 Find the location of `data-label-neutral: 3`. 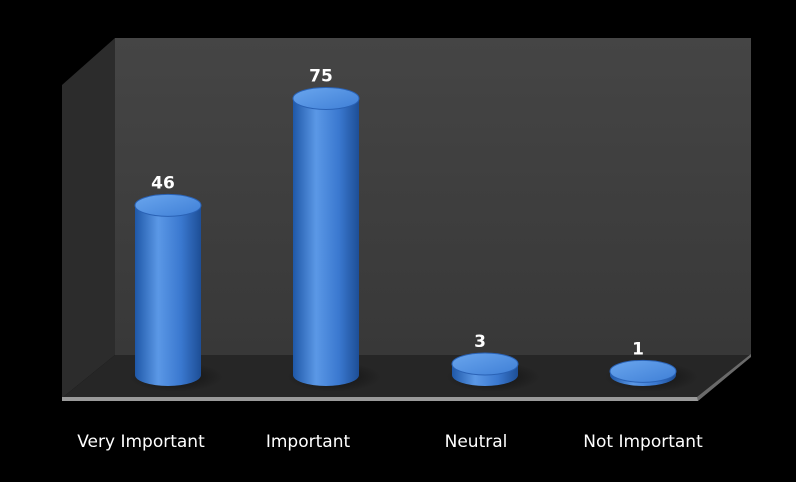

data-label-neutral: 3 is located at coordinates (480, 342).